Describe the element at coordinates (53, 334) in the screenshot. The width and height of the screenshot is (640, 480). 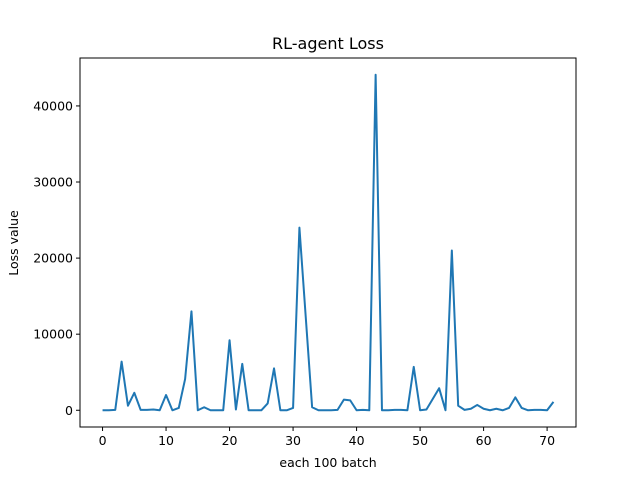
I see `y-tick-label: 10000` at that location.